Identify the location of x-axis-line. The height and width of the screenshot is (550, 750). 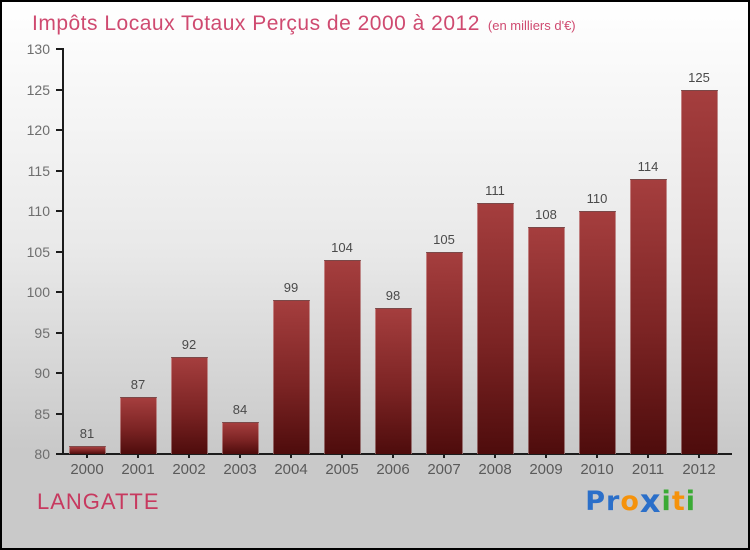
(394, 454).